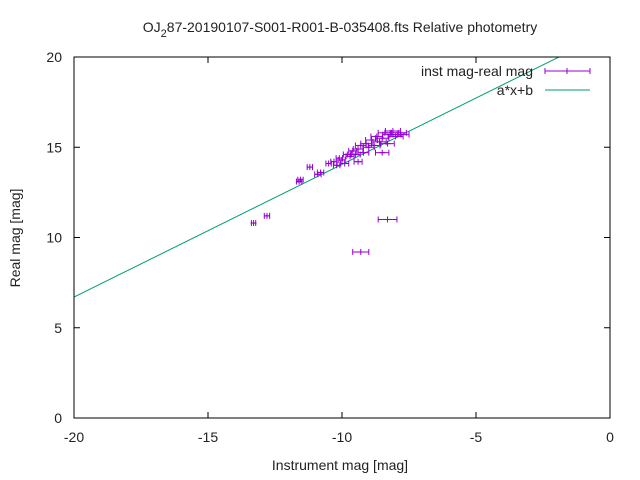 This screenshot has width=640, height=480. I want to click on y-tick-label: 15, so click(54, 147).